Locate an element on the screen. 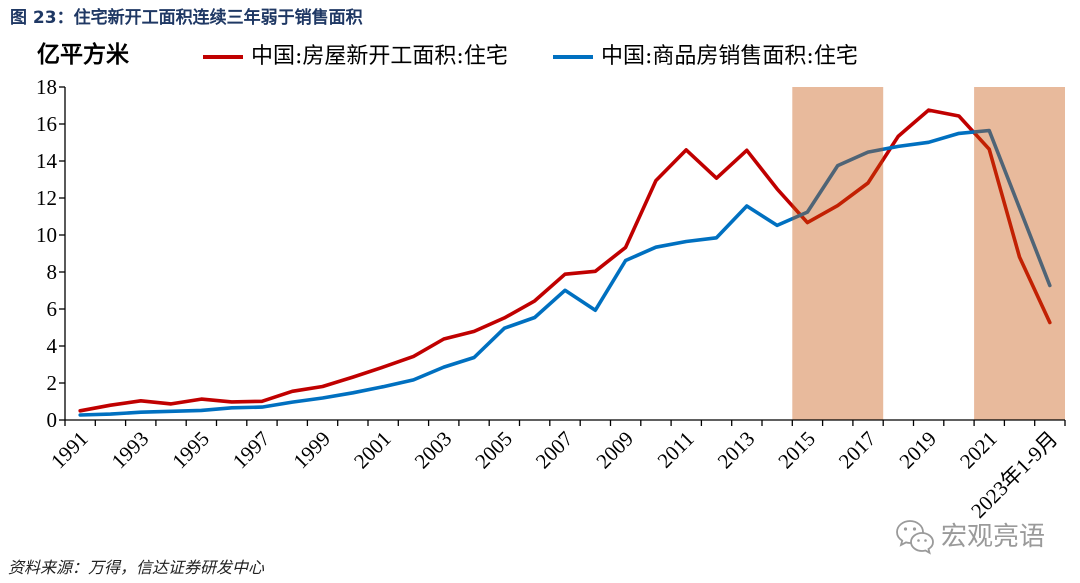  legend-label-new-starts: 中国:房屋新开工面积:住宅 is located at coordinates (379, 56).